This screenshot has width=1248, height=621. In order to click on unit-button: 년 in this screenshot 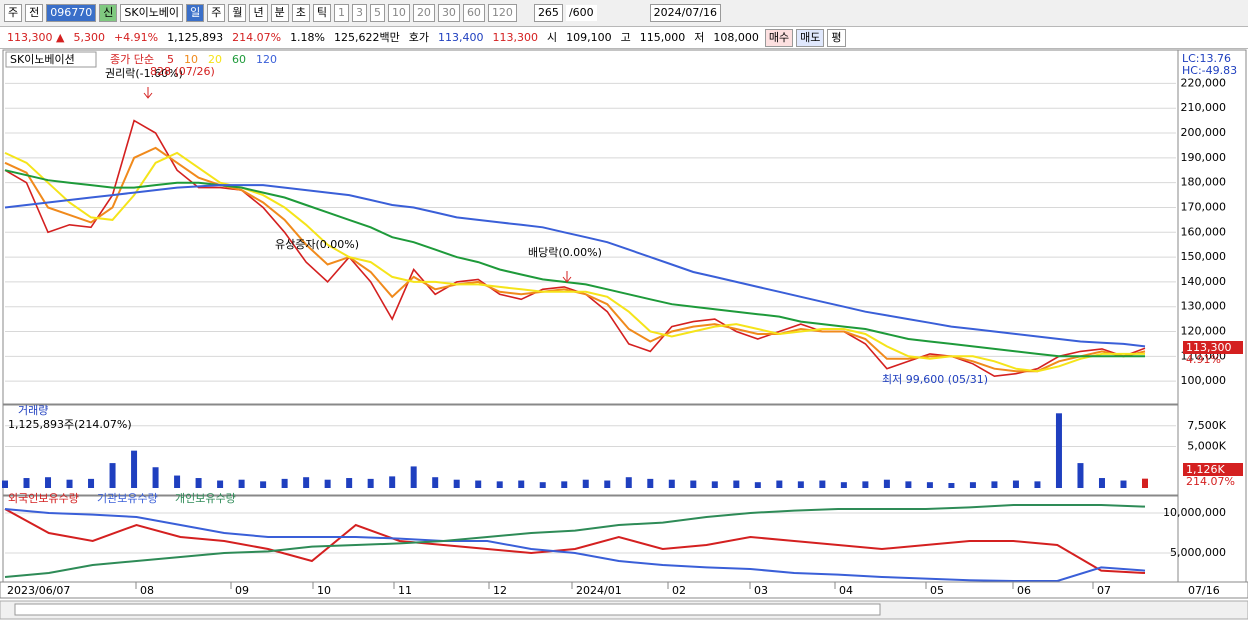, I will do `click(258, 13)`.